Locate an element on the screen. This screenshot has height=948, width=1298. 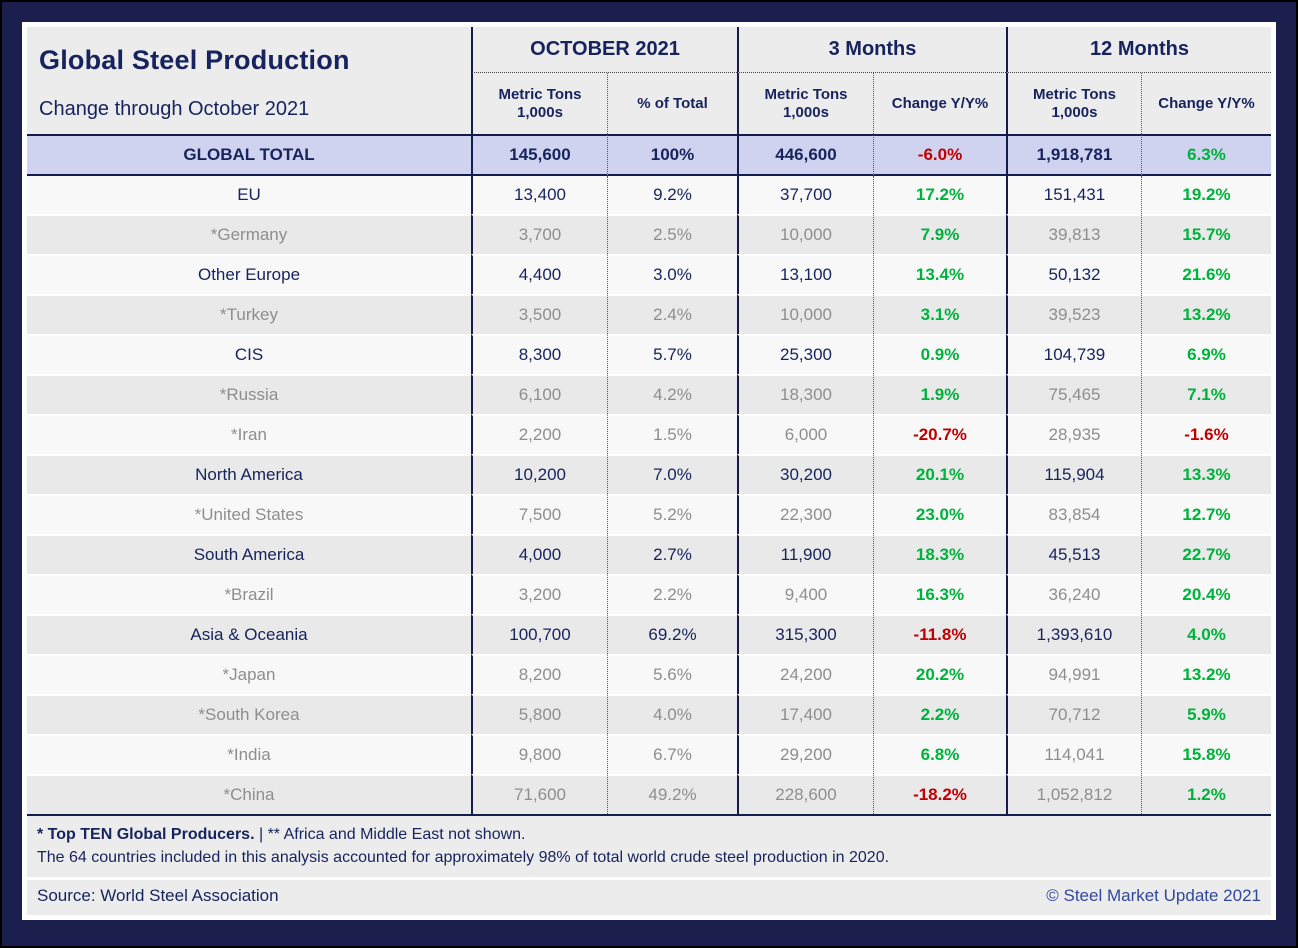
oct-metric-tons-cell: 2,200 is located at coordinates (539, 434).